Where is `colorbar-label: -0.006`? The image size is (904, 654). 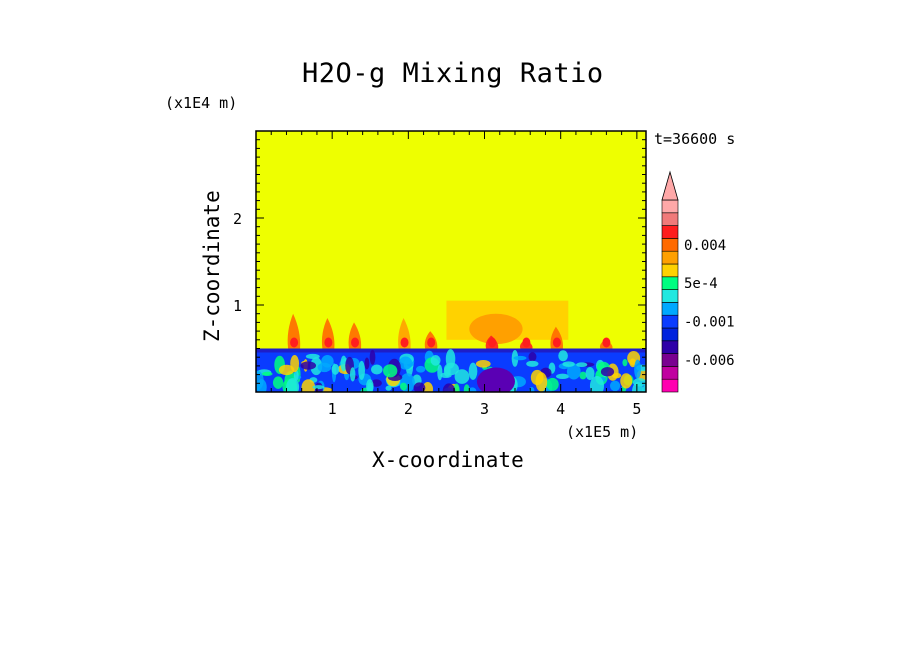
colorbar-label: -0.006 is located at coordinates (709, 361).